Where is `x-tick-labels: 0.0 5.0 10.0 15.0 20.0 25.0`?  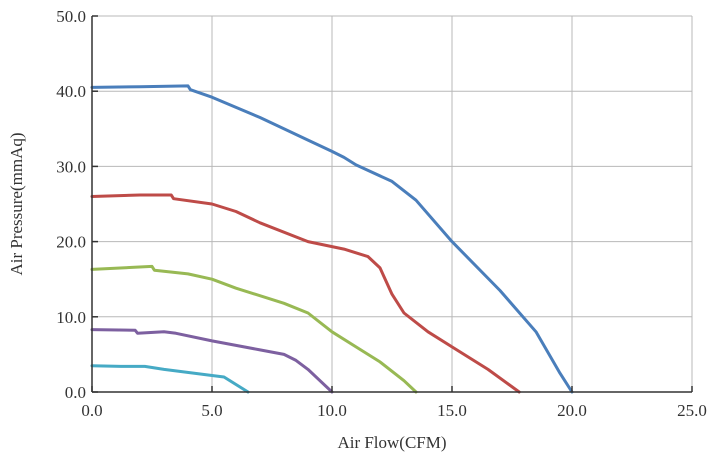
x-tick-labels: 0.0 5.0 10.0 15.0 20.0 25.0 is located at coordinates (394, 410).